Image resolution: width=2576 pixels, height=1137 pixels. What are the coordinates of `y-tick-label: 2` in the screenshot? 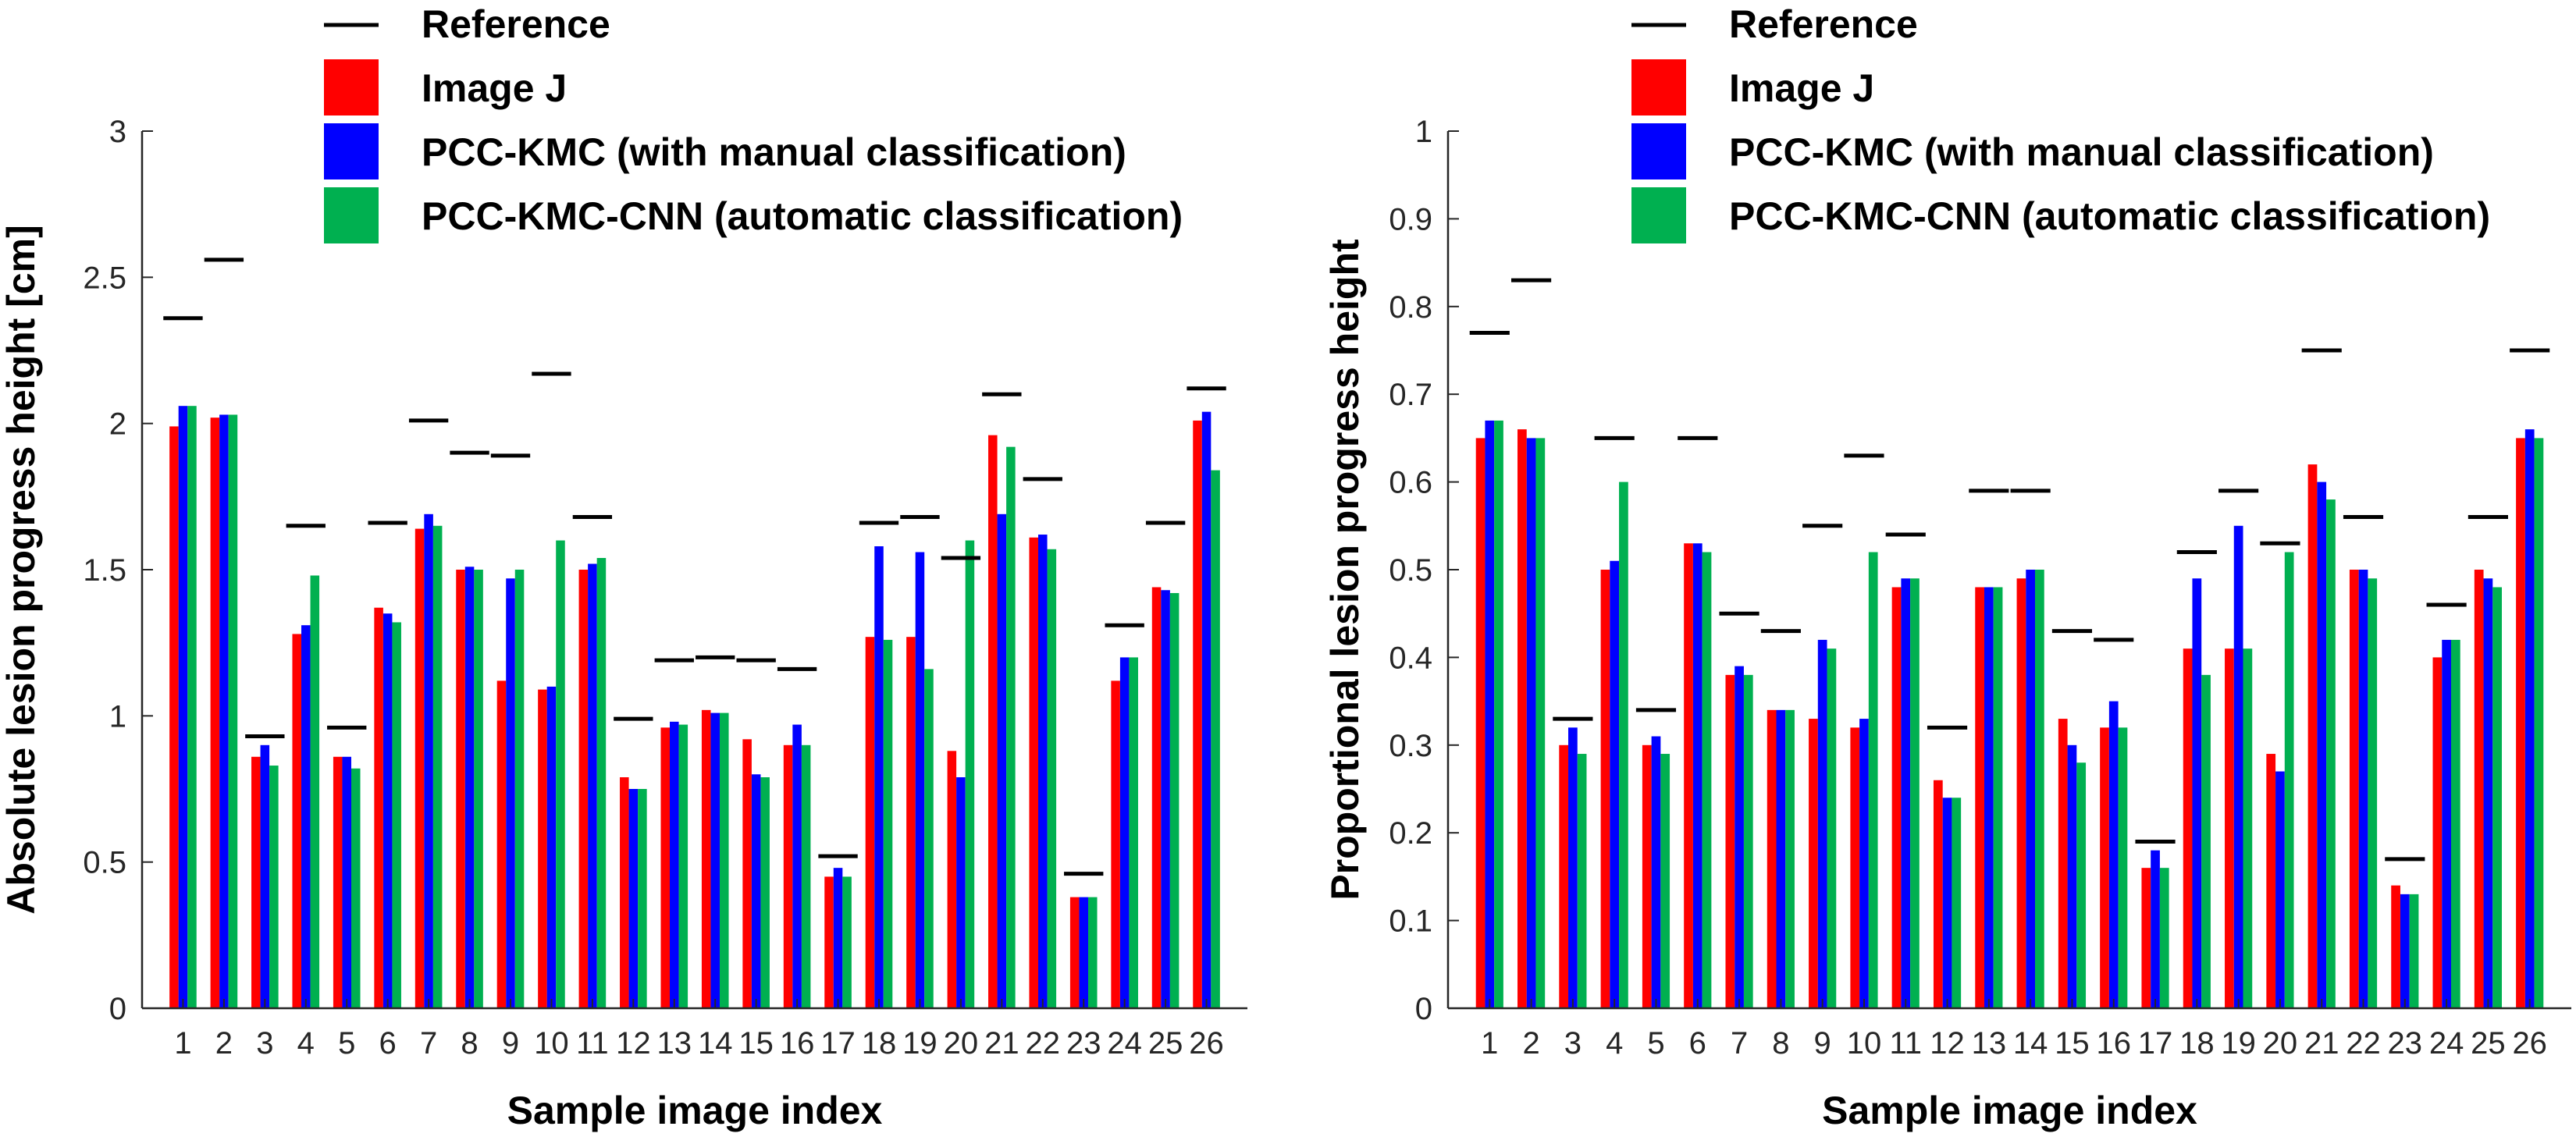 It's located at (117, 424).